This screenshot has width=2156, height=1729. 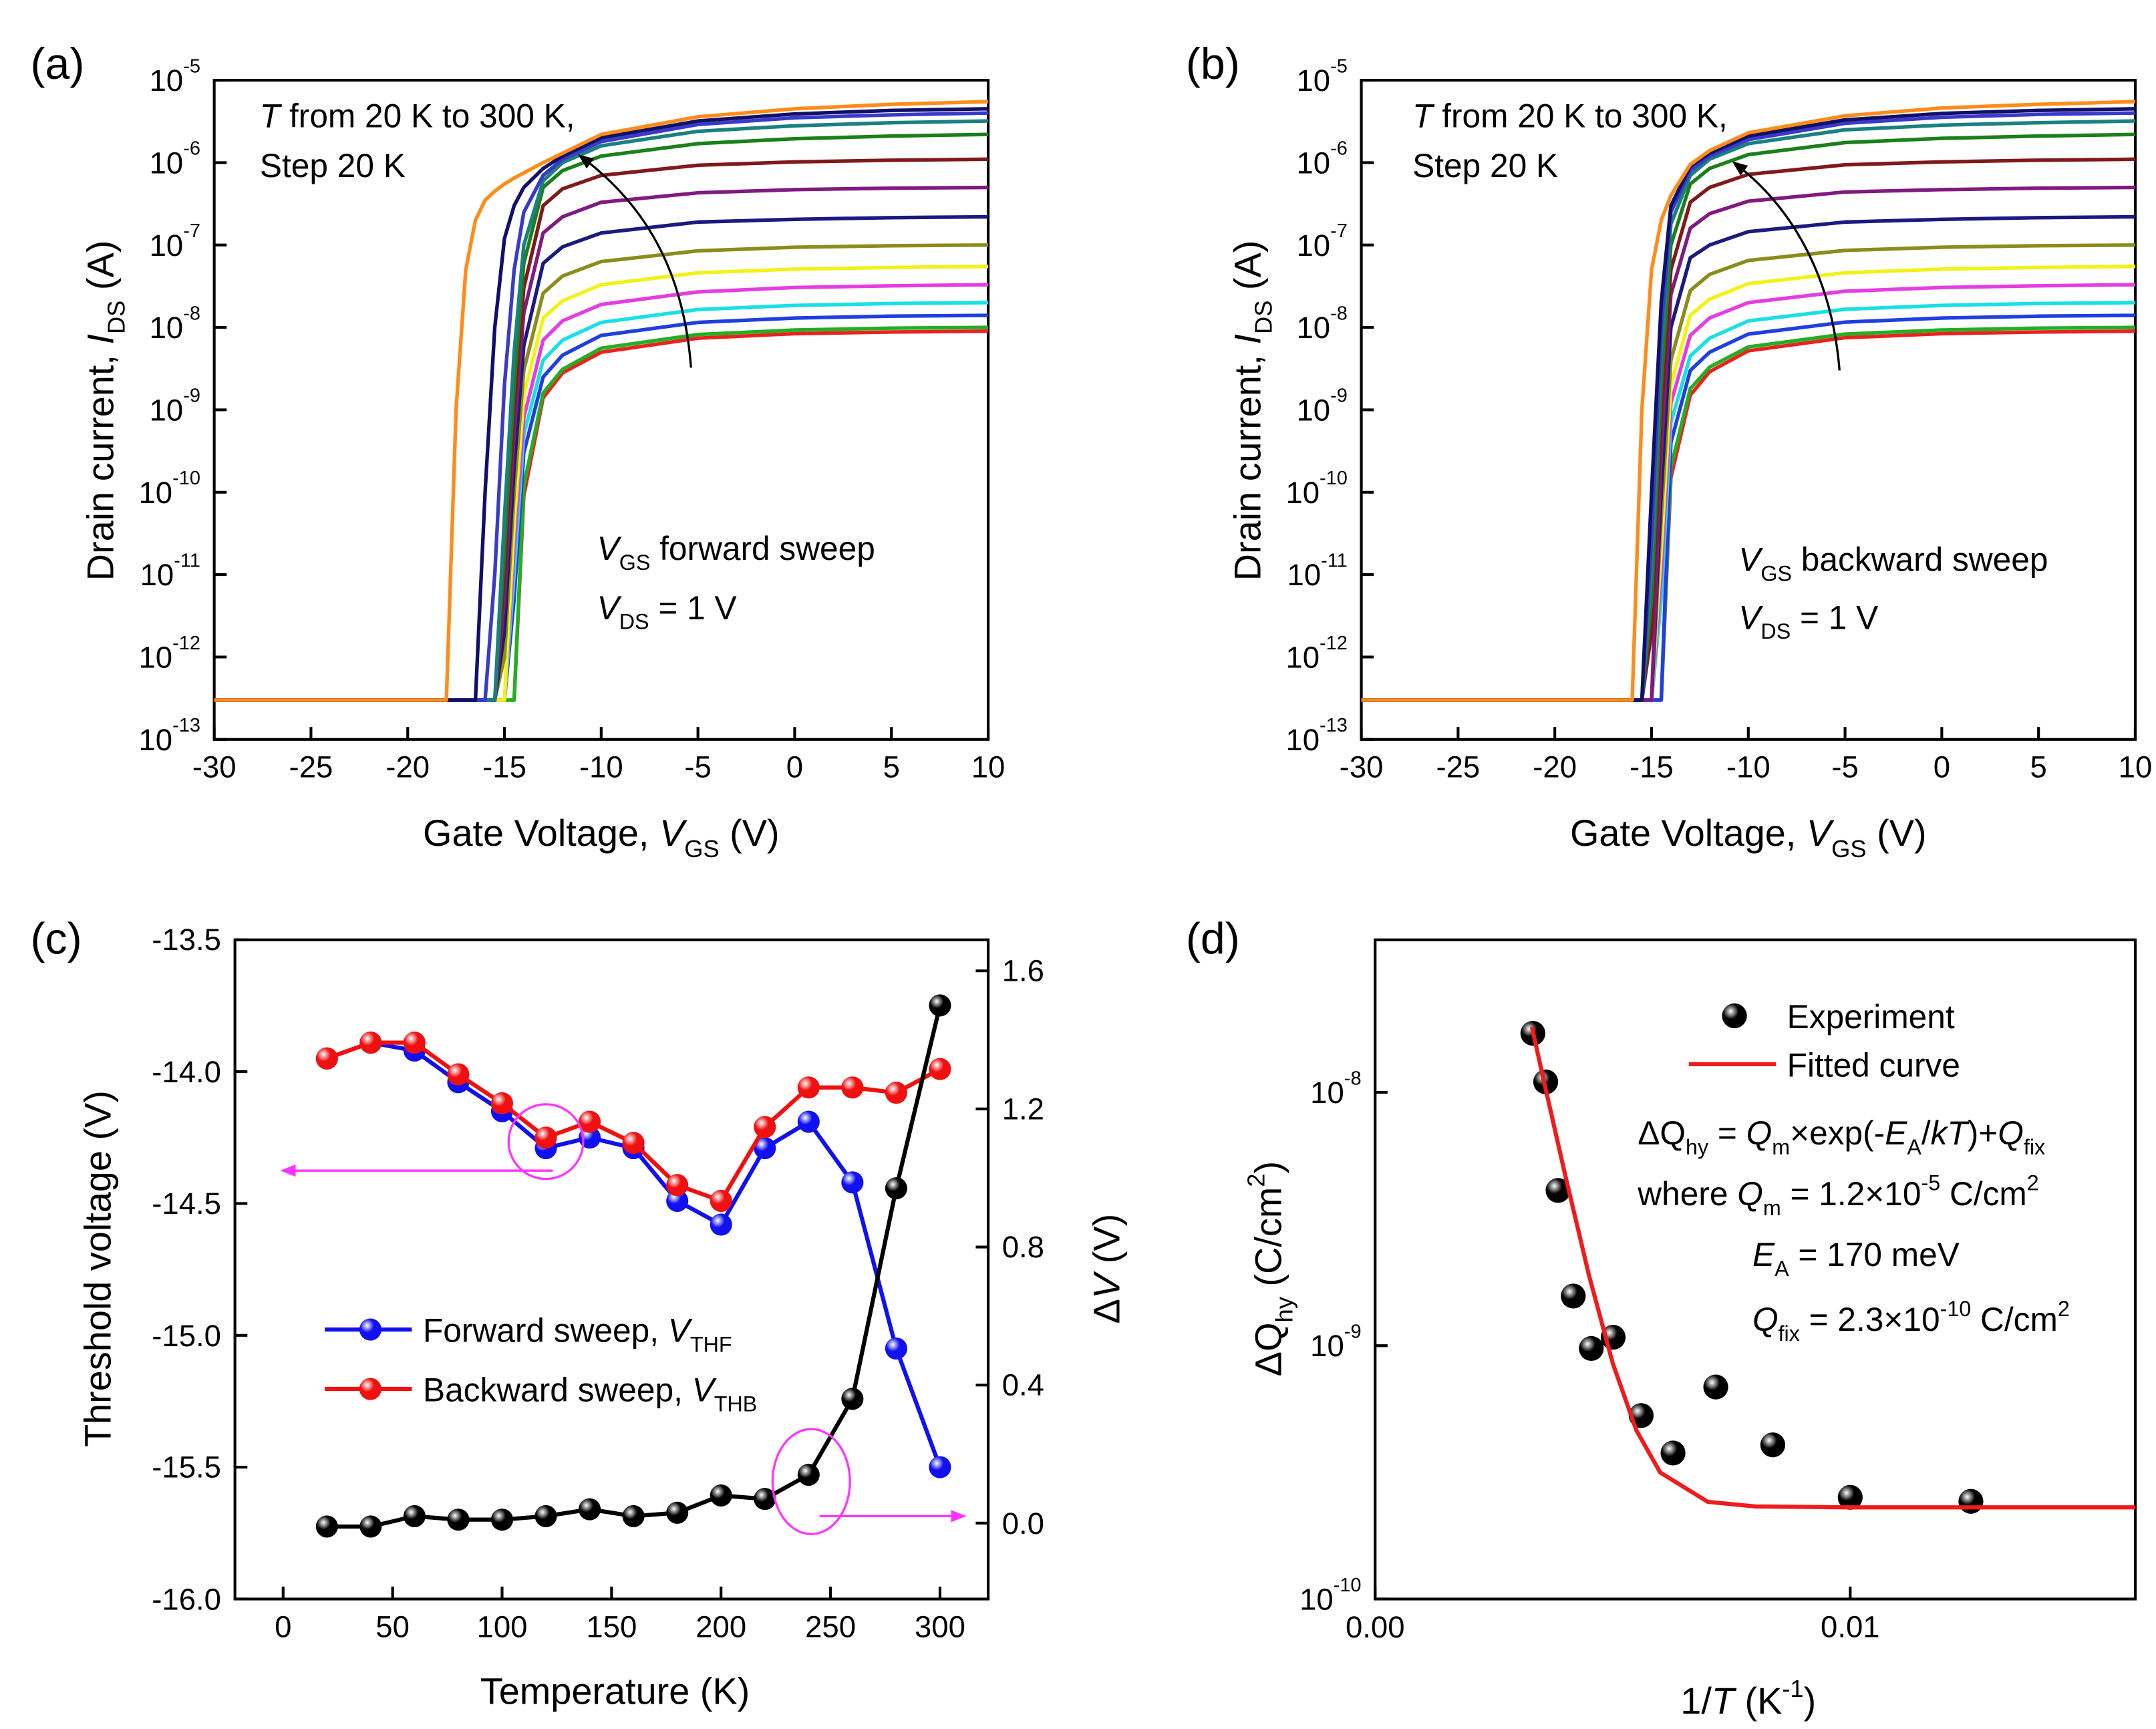 I want to click on tick-label-exponent: -5, so click(x=191, y=66).